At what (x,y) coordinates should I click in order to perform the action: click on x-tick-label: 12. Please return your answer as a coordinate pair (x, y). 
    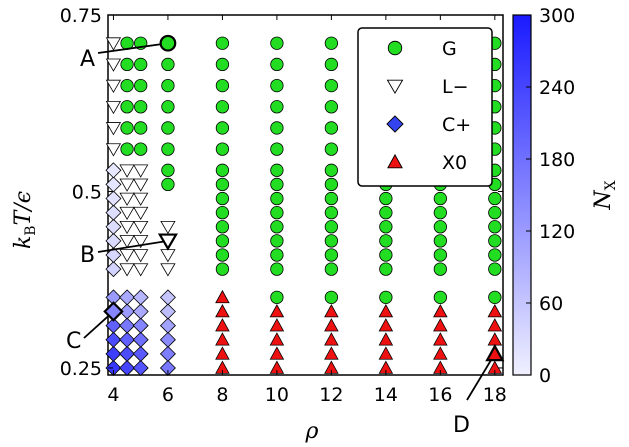
    Looking at the image, I should click on (331, 395).